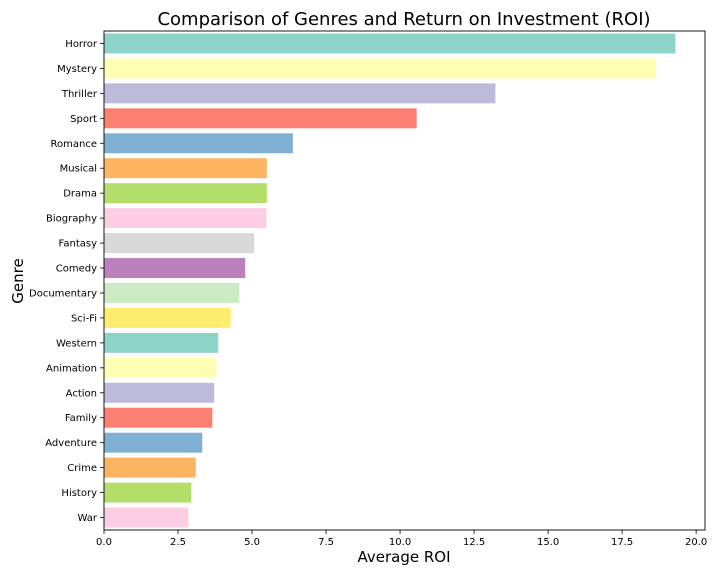  I want to click on y-tick-label: Action, so click(81, 393).